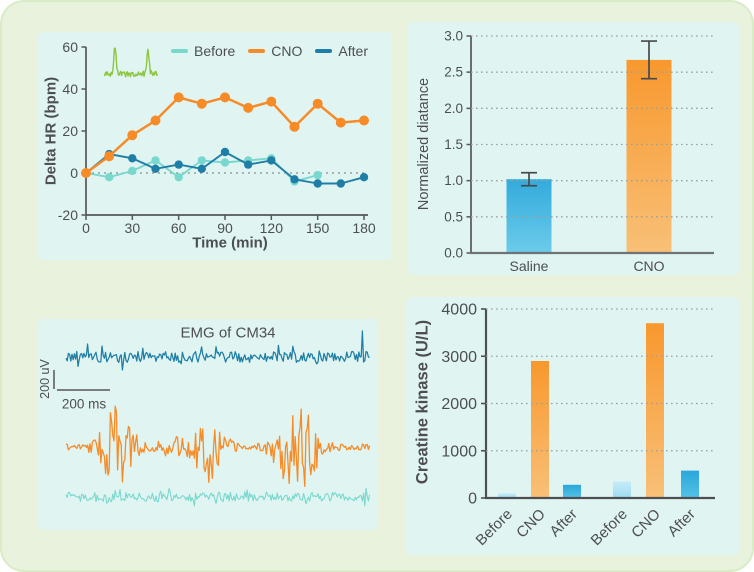 Image resolution: width=754 pixels, height=572 pixels. What do you see at coordinates (453, 216) in the screenshot?
I see `y-tick-label: 0.5` at bounding box center [453, 216].